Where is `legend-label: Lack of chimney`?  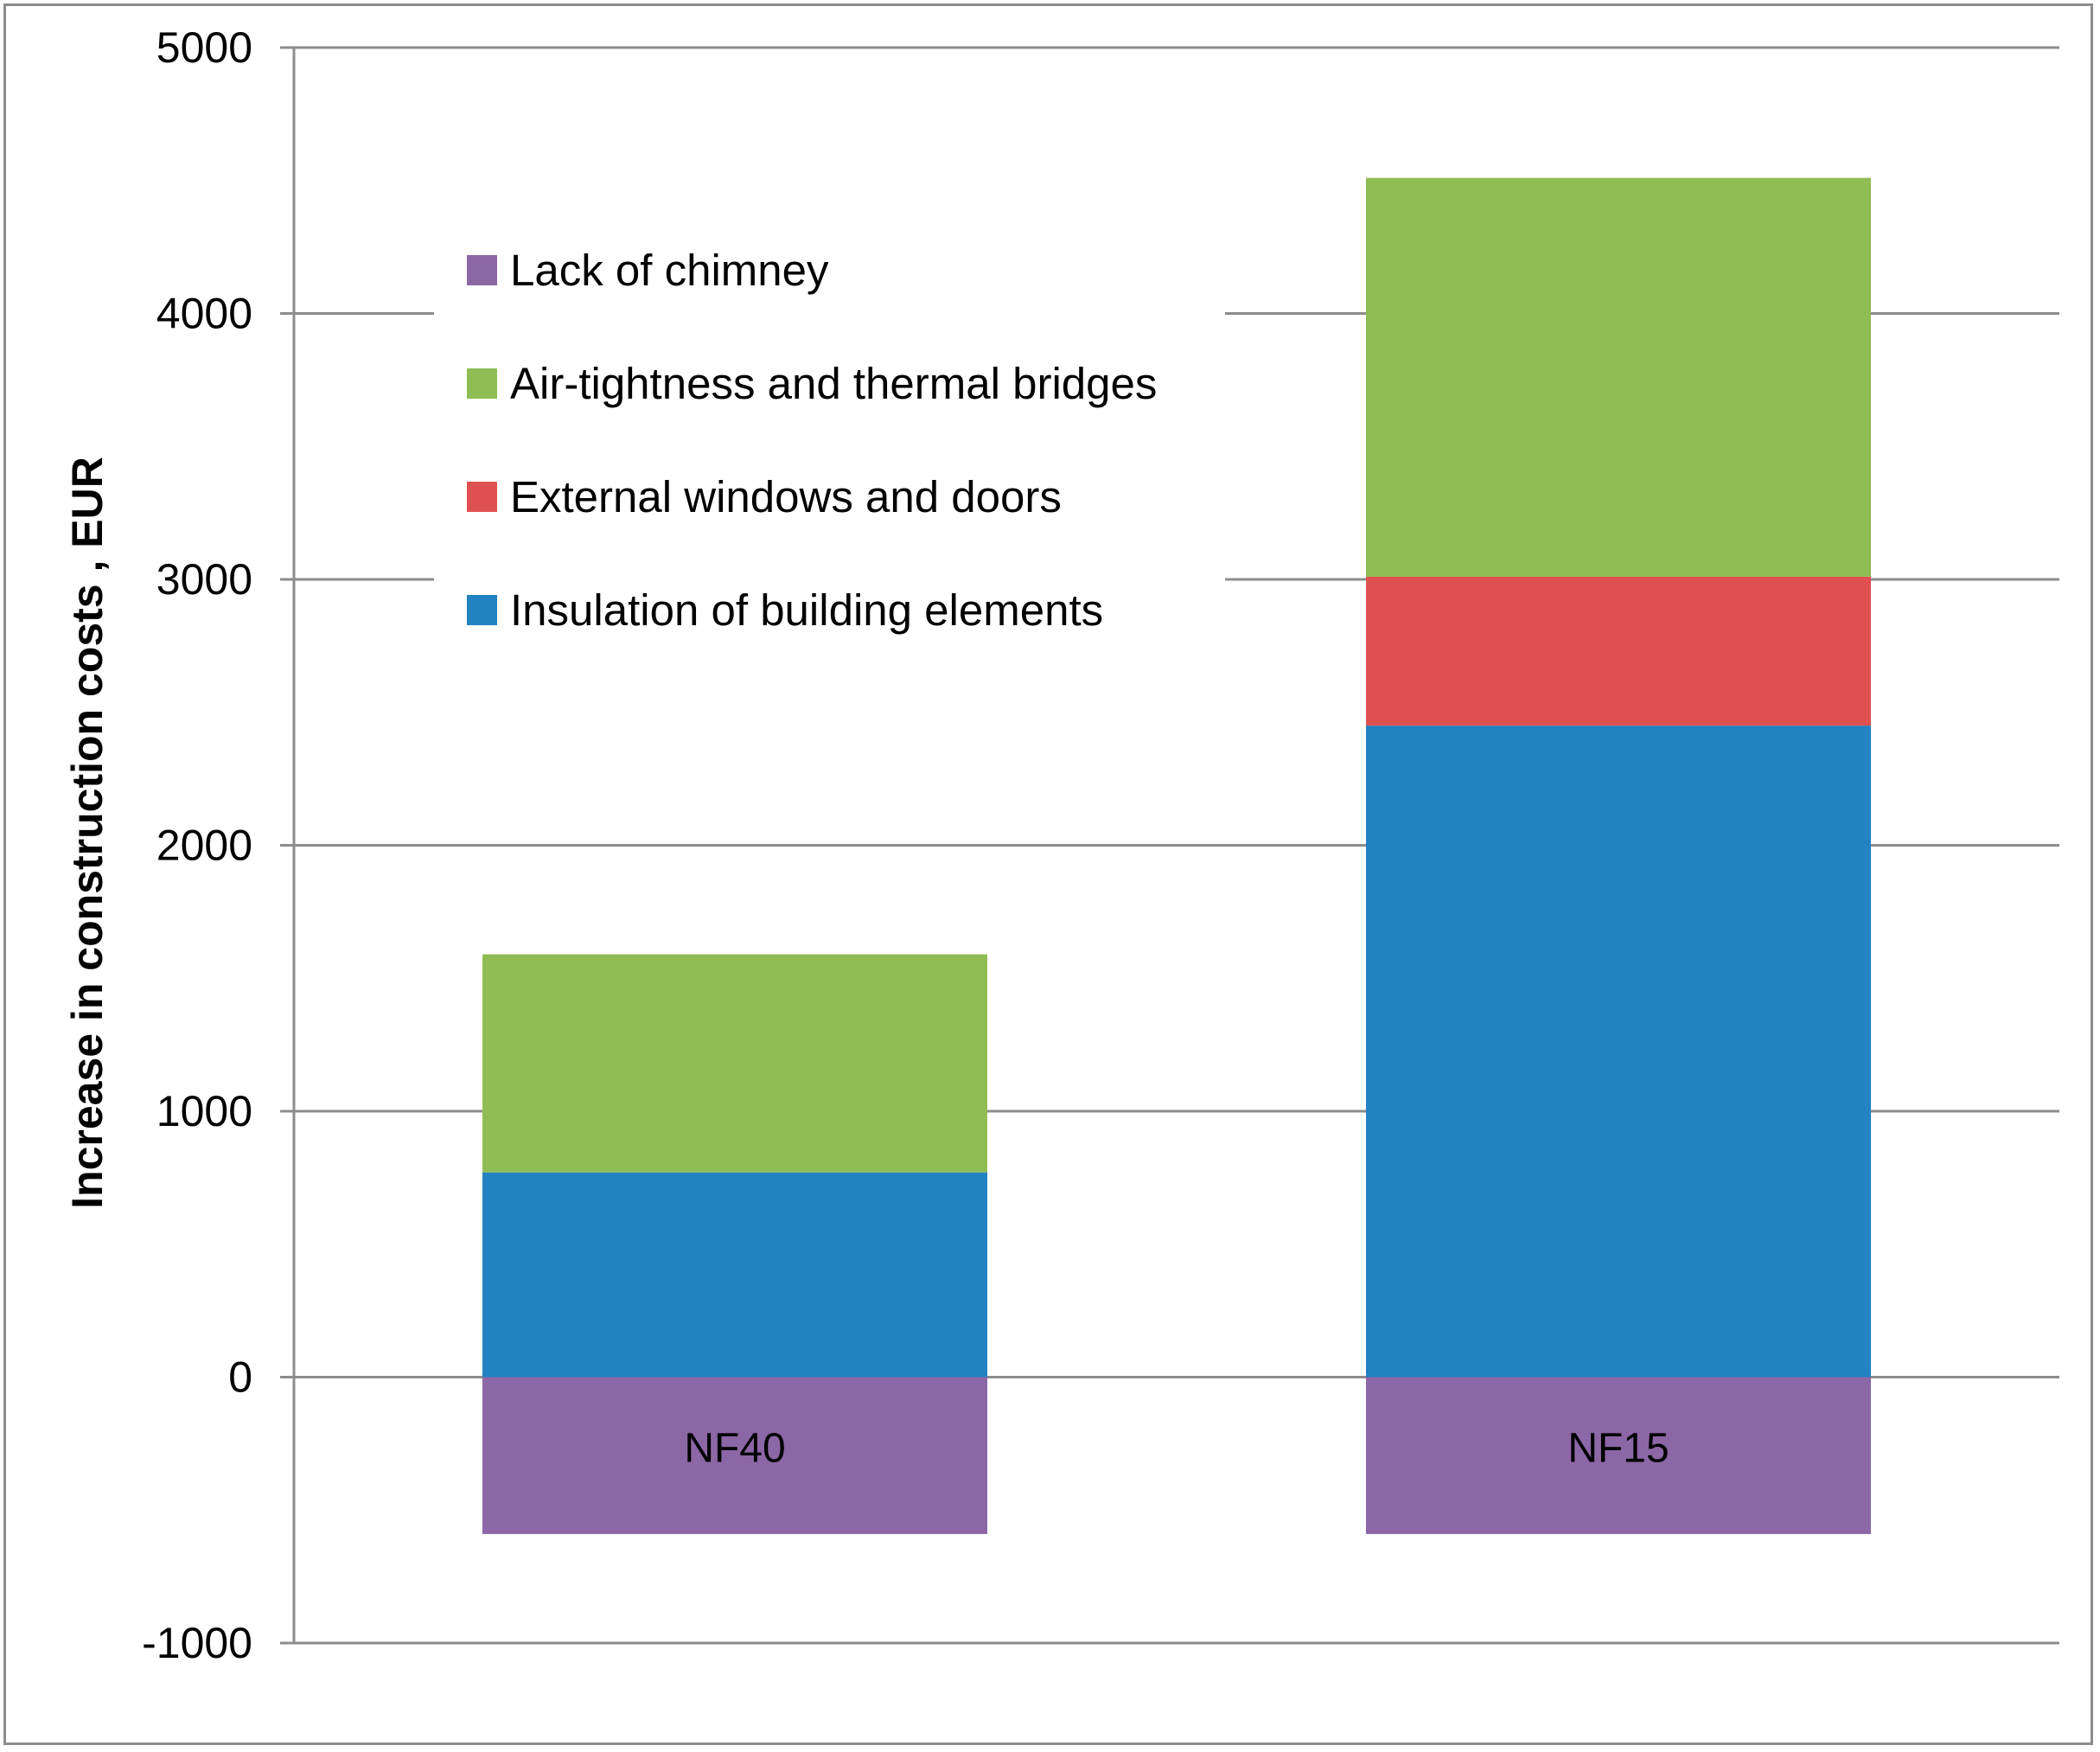 legend-label: Lack of chimney is located at coordinates (669, 270).